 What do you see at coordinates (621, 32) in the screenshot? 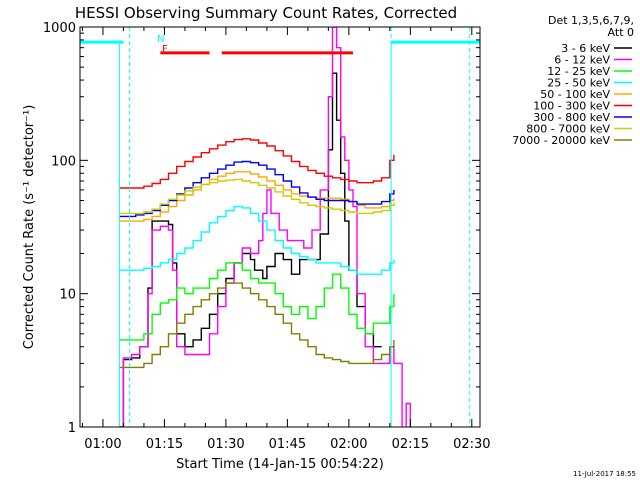
I see `legend-header-line2: Att 0` at bounding box center [621, 32].